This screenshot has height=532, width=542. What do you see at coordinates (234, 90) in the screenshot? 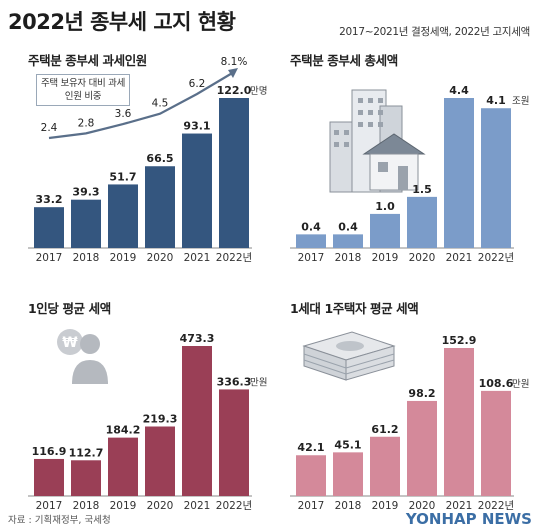
I see `bar-value-label: 122.0` at bounding box center [234, 90].